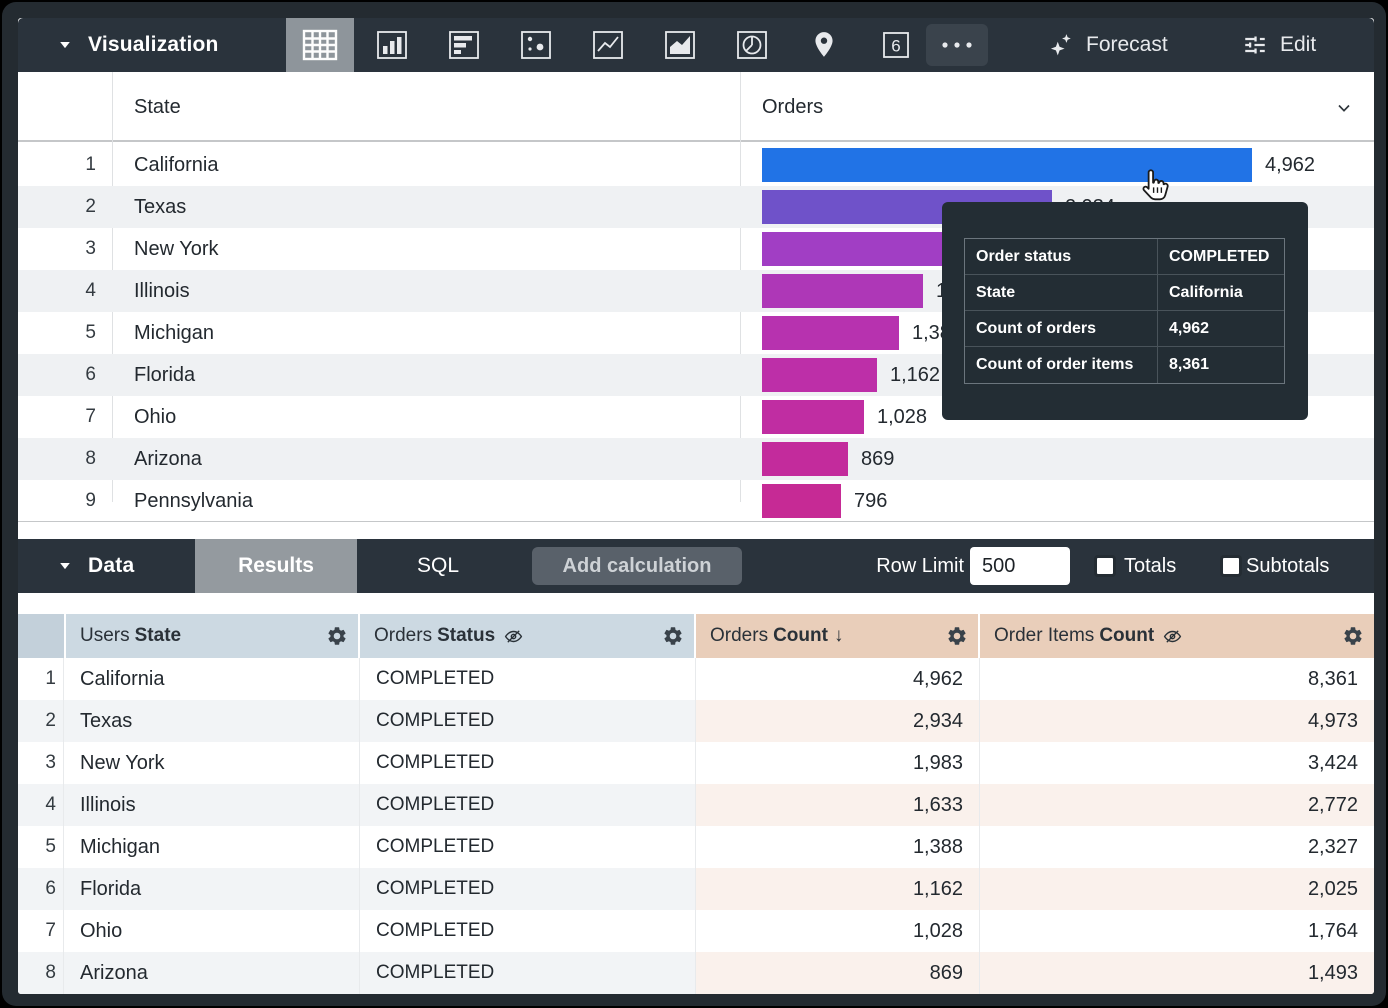 The image size is (1388, 1008). I want to click on row-number: 1, so click(41, 679).